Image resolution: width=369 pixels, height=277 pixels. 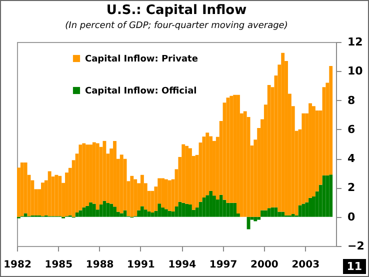 What do you see at coordinates (352, 217) in the screenshot?
I see `y-tick-label: 0` at bounding box center [352, 217].